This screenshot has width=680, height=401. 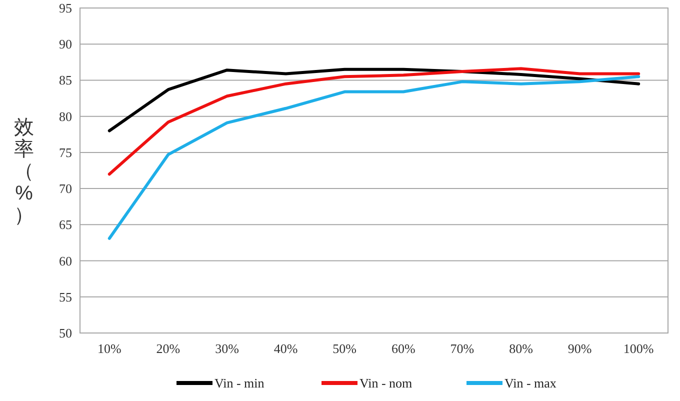 What do you see at coordinates (239, 383) in the screenshot?
I see `legend-label: Vin - min` at bounding box center [239, 383].